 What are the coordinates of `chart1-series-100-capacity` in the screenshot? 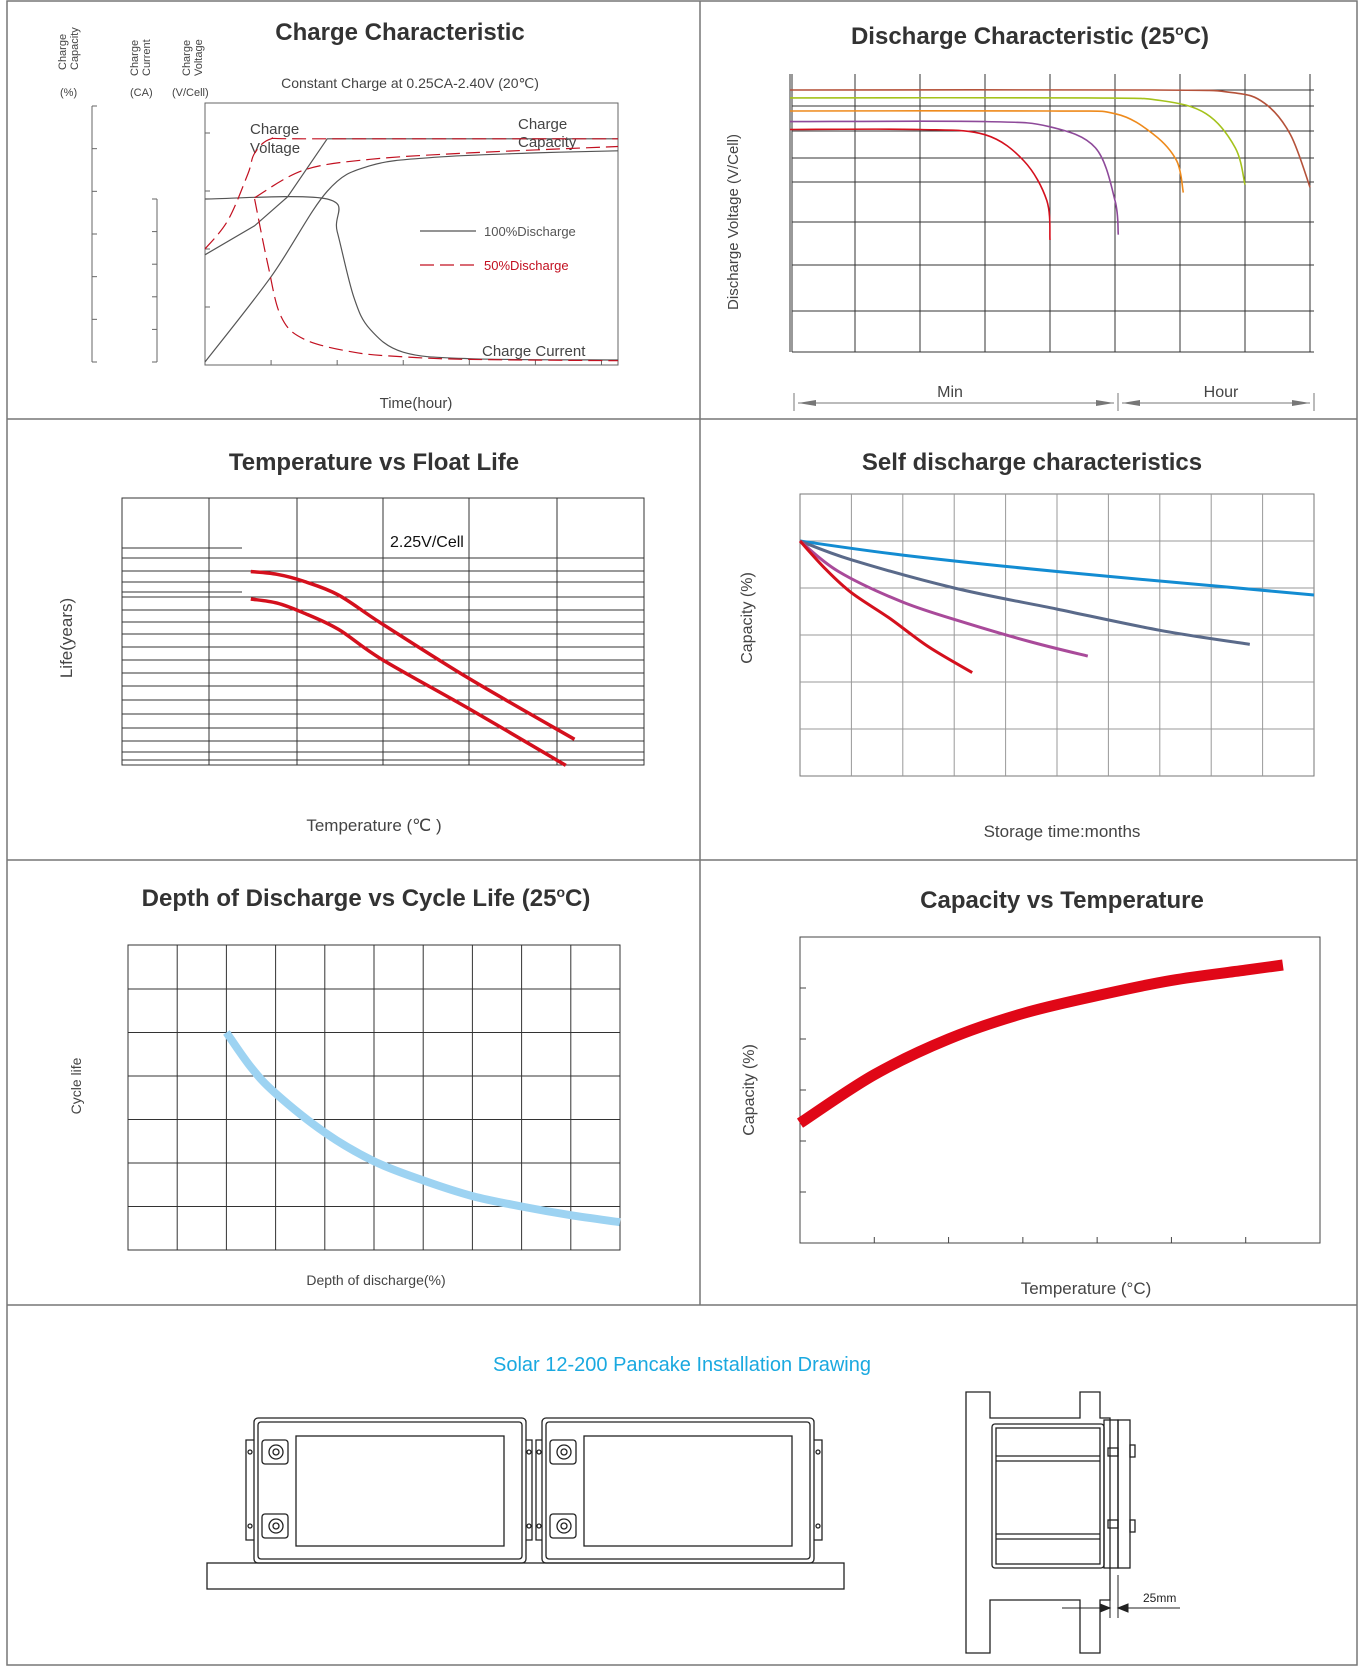 It's located at (411, 256).